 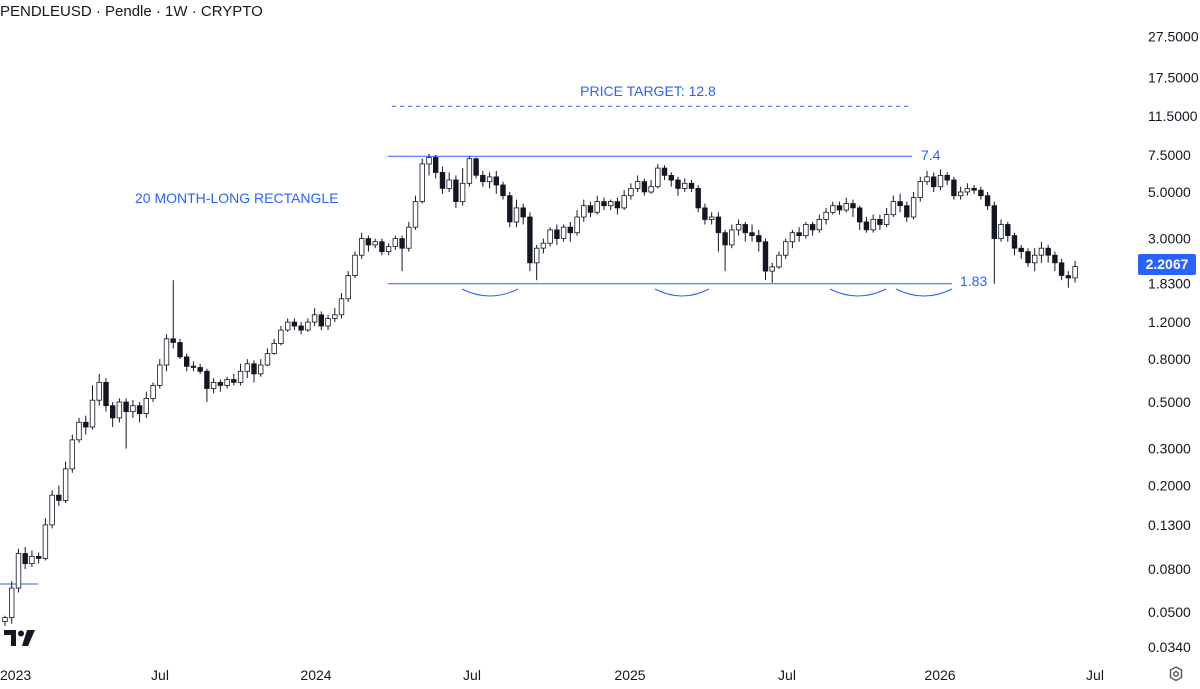 I want to click on price-axis-label: 1.8300, so click(x=1169, y=284).